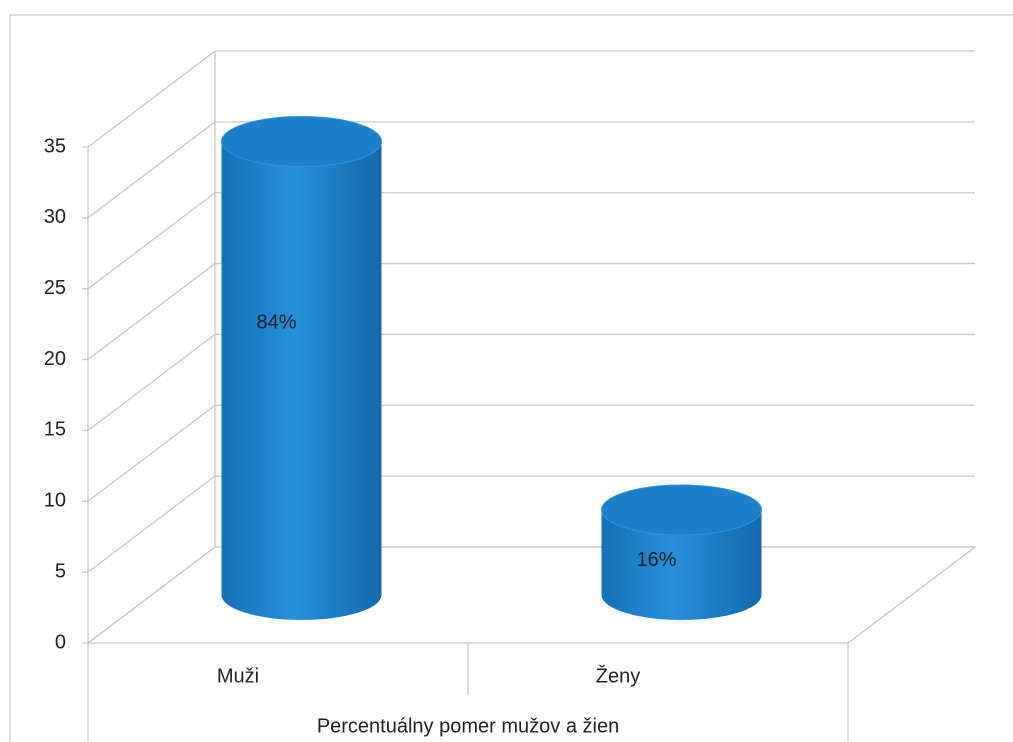  What do you see at coordinates (55, 359) in the screenshot?
I see `y-tick-label: 20` at bounding box center [55, 359].